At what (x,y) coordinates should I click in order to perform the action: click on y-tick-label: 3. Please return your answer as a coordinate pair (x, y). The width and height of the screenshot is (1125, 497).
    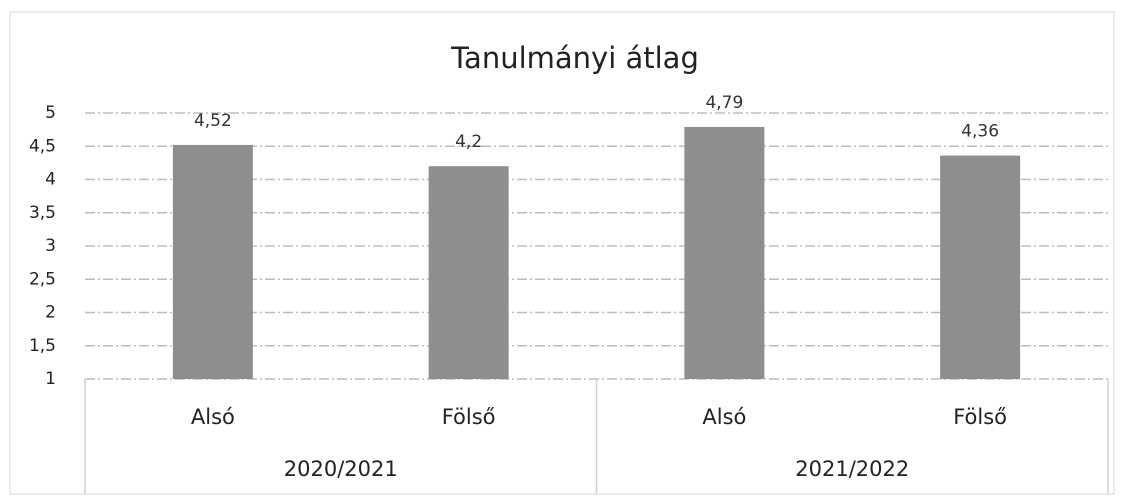
    Looking at the image, I should click on (50, 246).